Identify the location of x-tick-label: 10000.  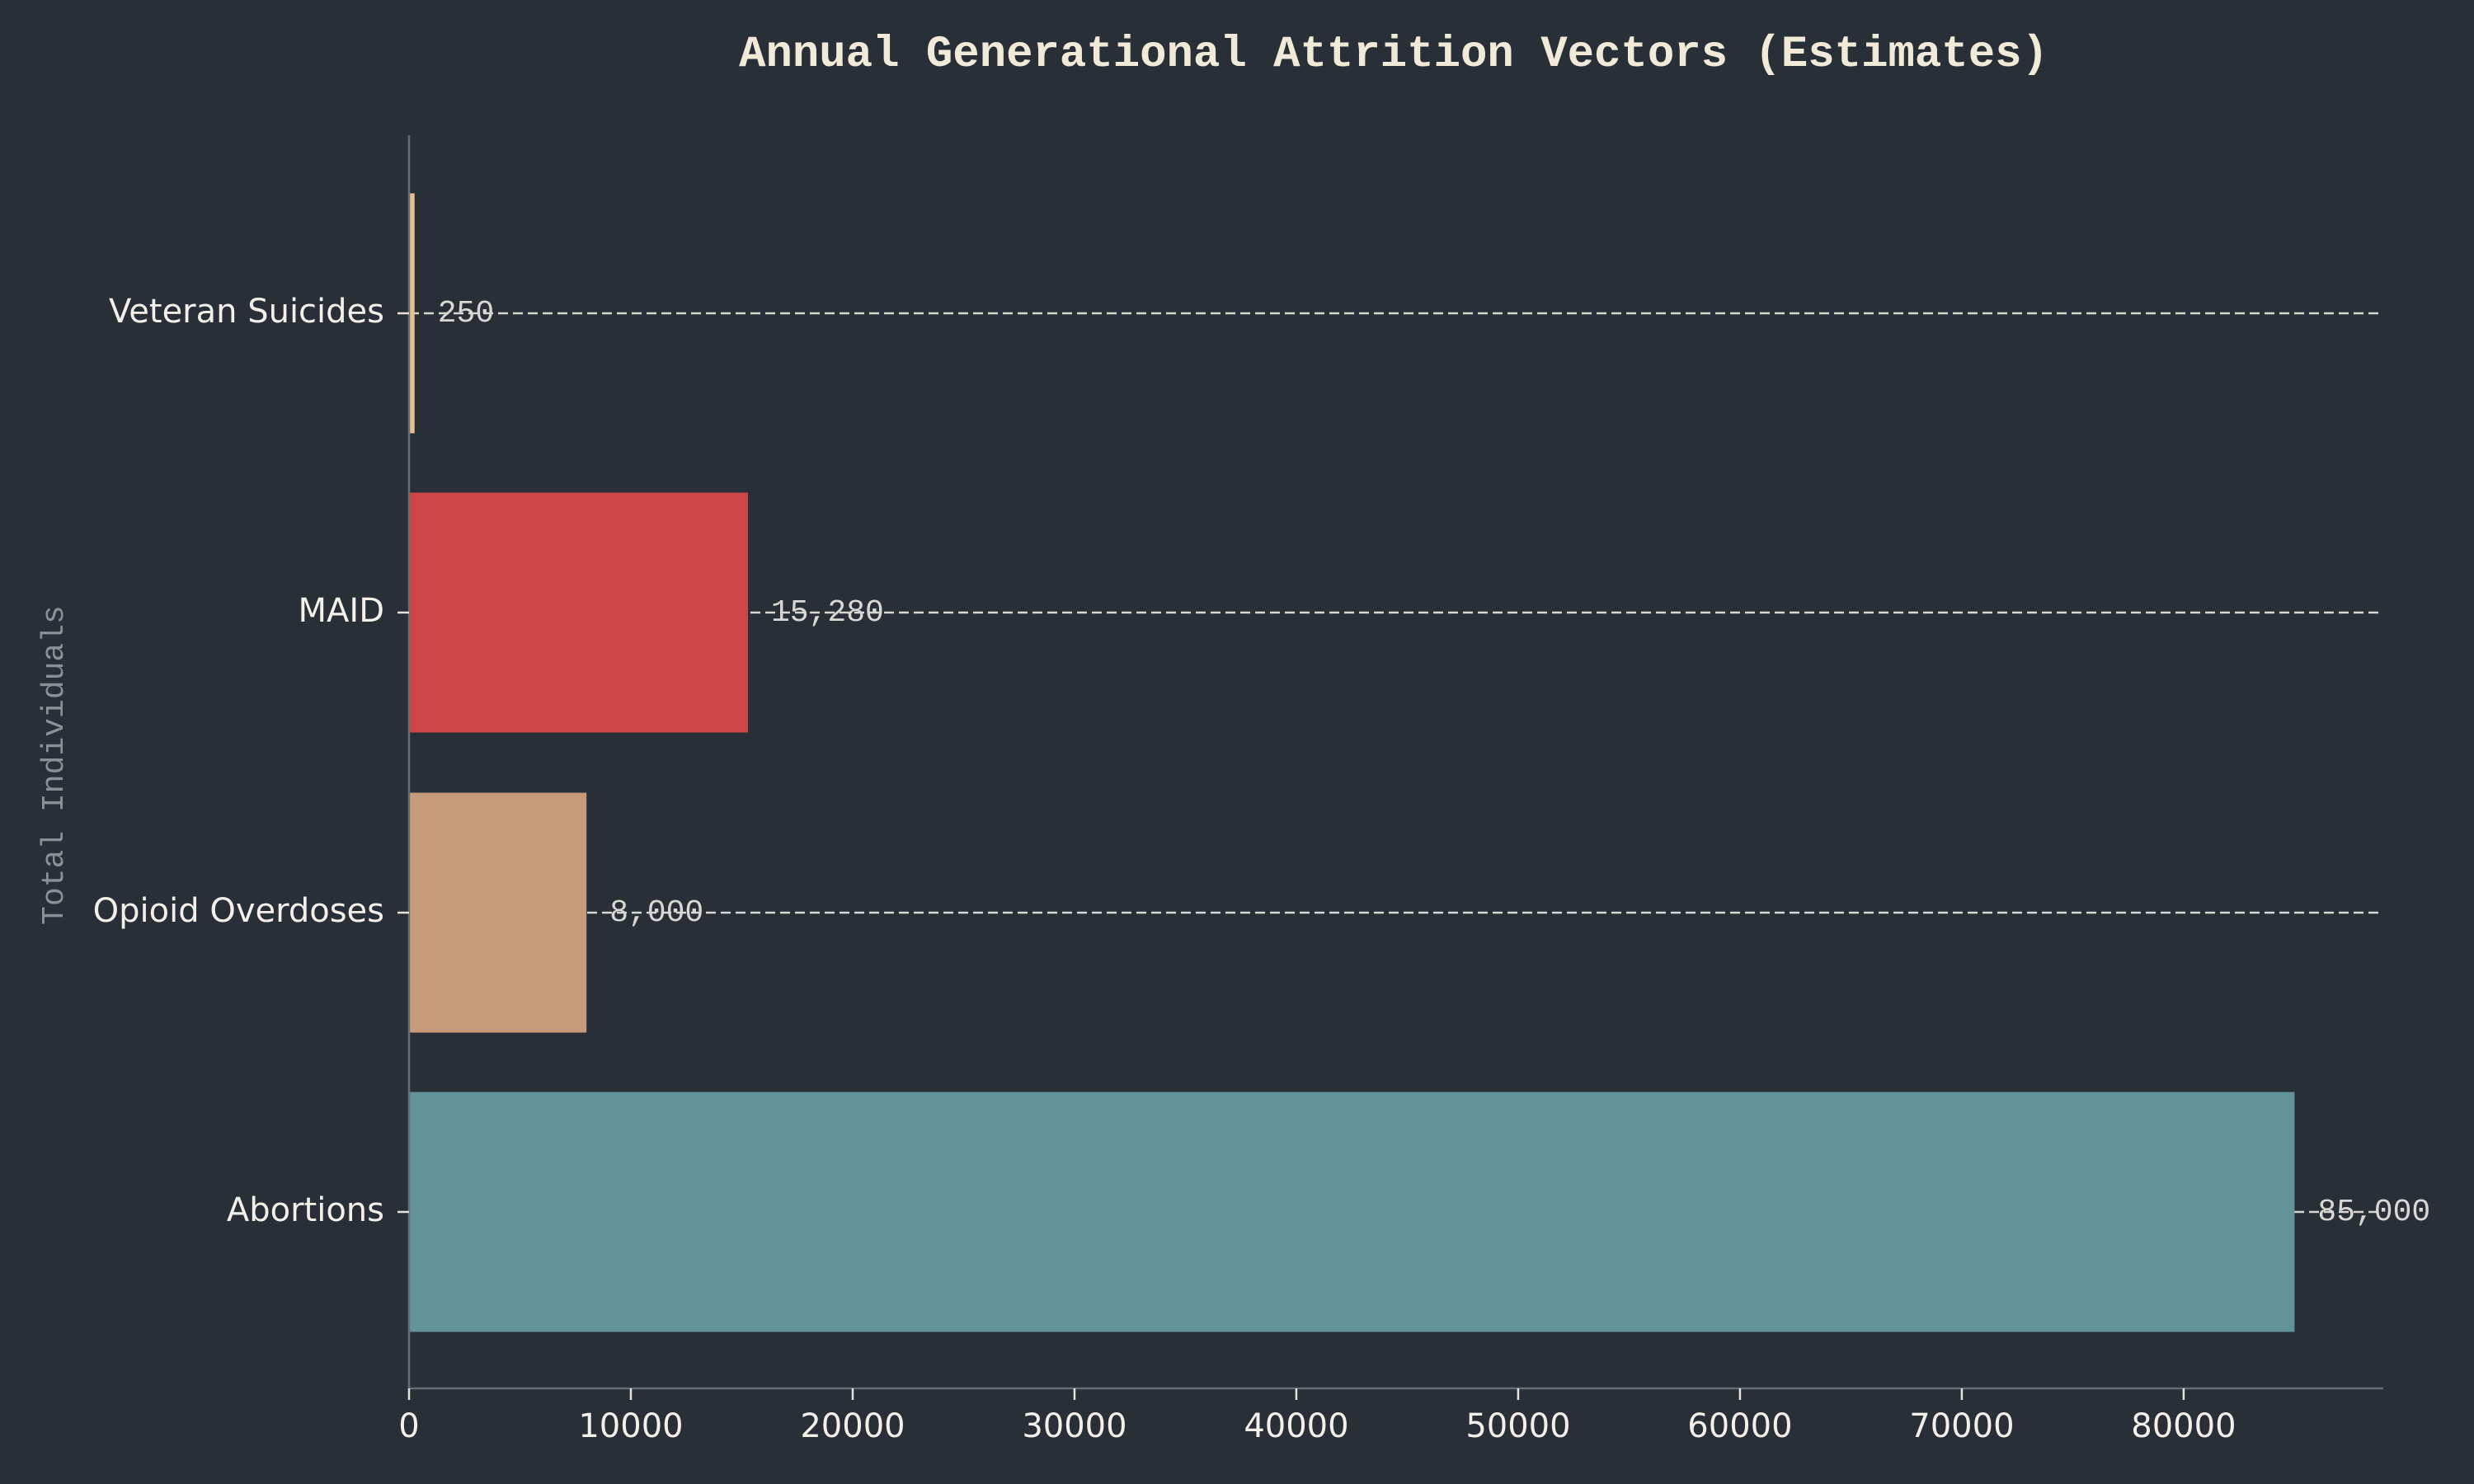
(630, 1426).